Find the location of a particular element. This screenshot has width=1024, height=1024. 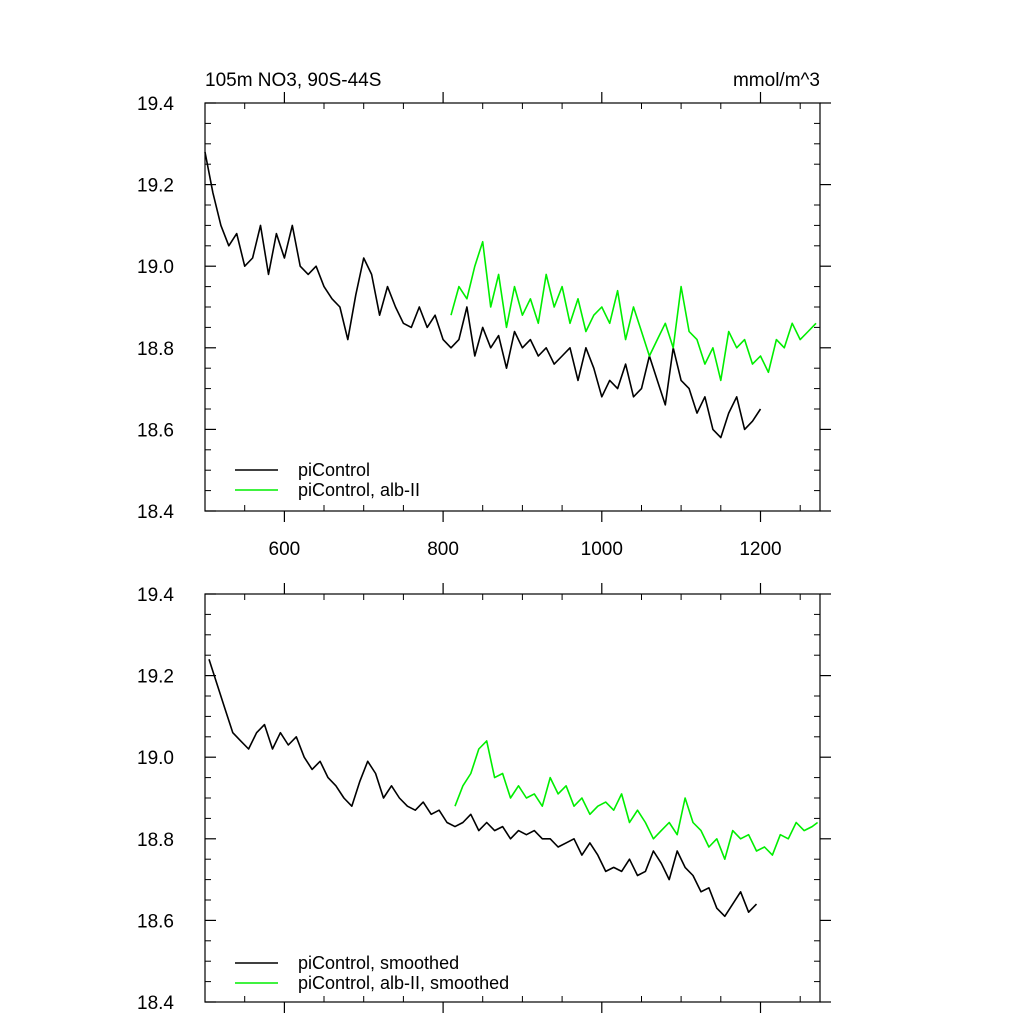

bottom-y-tick-label: 18.6 is located at coordinates (155, 921).